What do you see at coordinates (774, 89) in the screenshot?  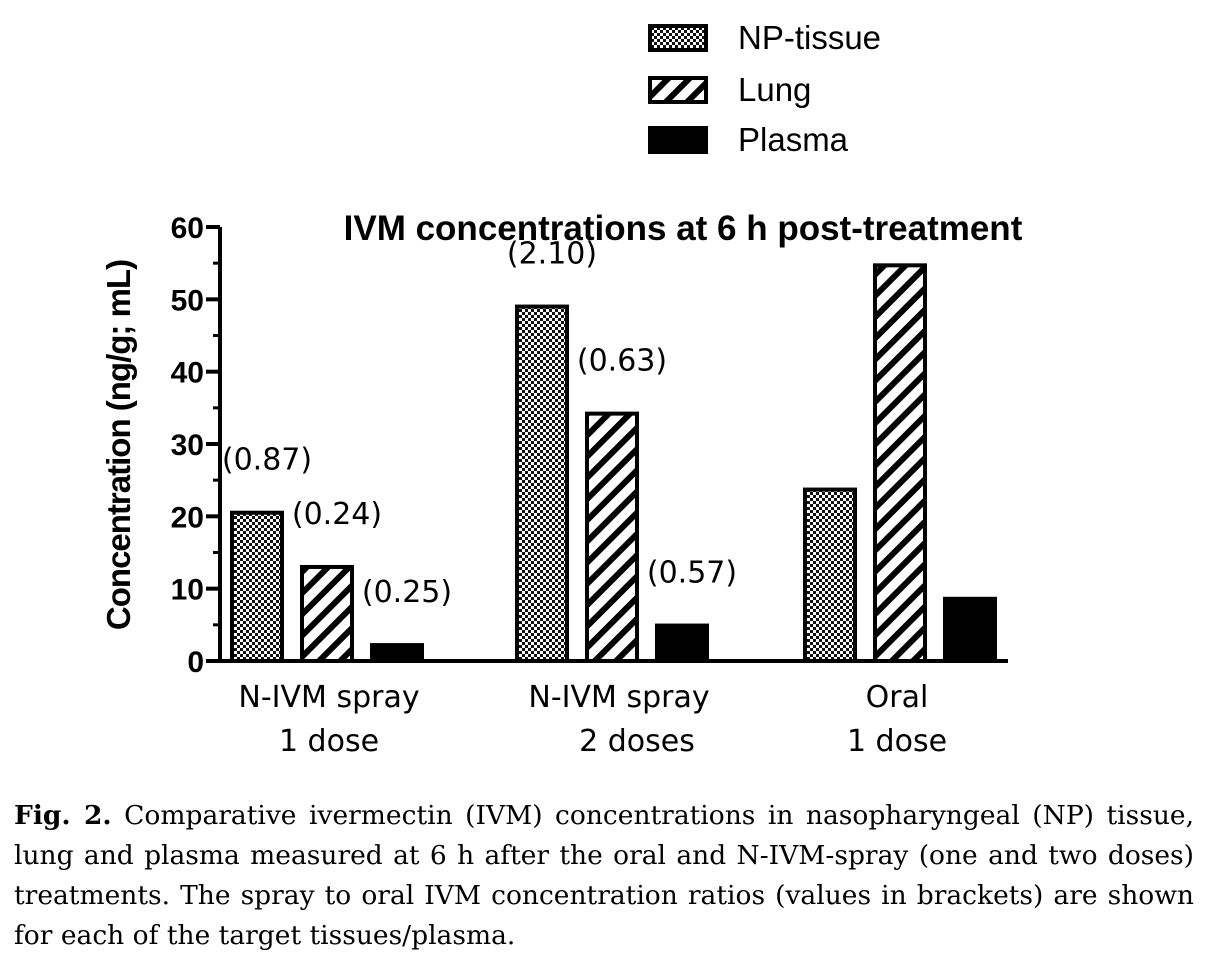 I see `legend-label: Lung` at bounding box center [774, 89].